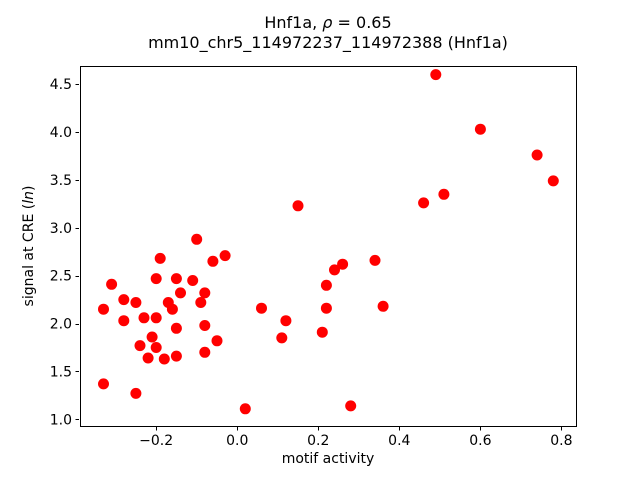 The width and height of the screenshot is (640, 480). What do you see at coordinates (61, 85) in the screenshot?
I see `y-tick-label: 4.5` at bounding box center [61, 85].